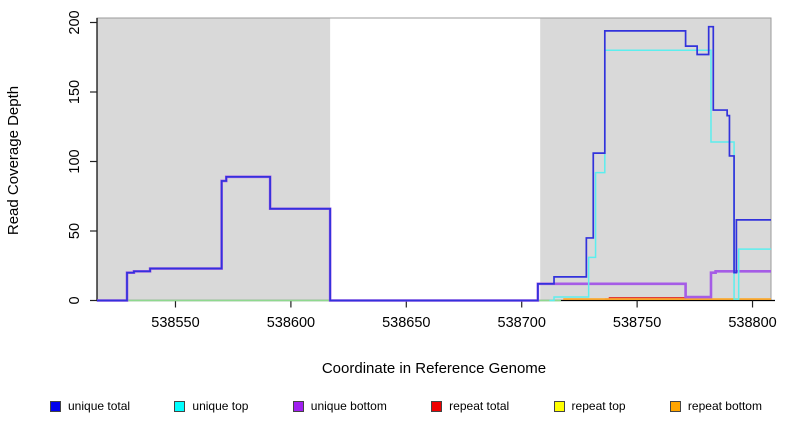 Image resolution: width=792 pixels, height=432 pixels. Describe the element at coordinates (598, 406) in the screenshot. I see `legend-label: repeat top` at that location.